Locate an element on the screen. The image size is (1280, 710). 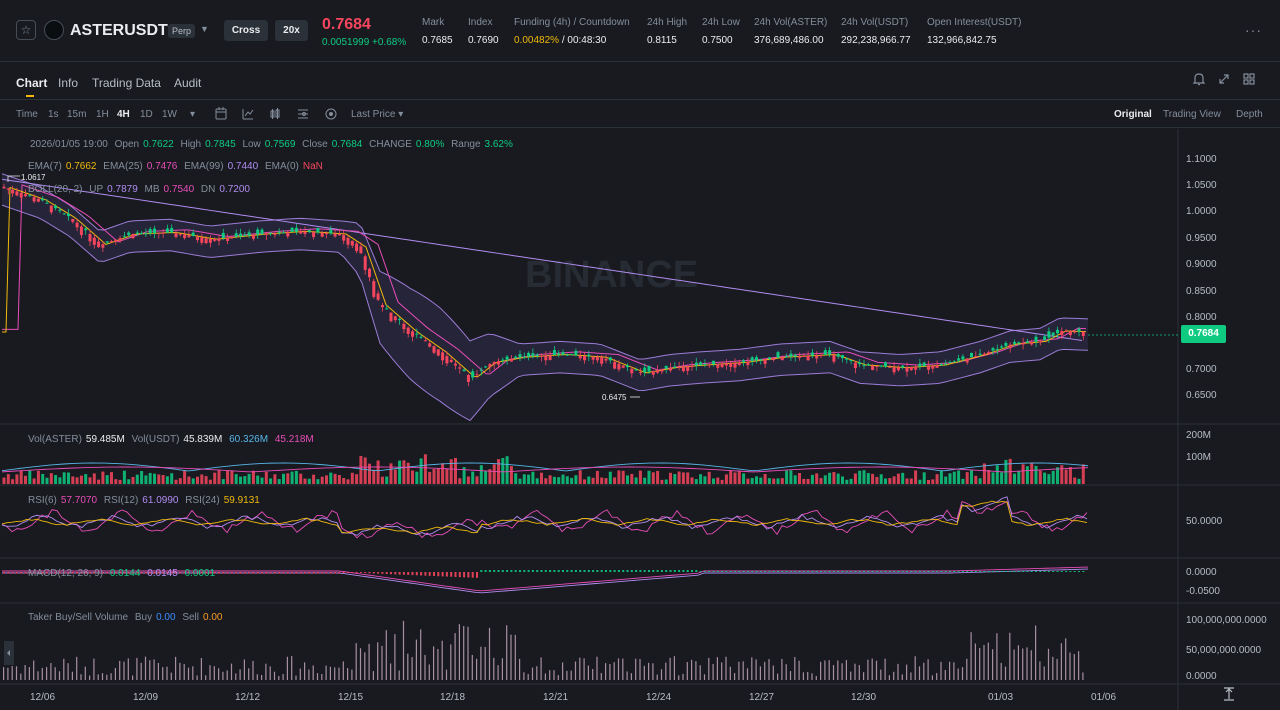
high-marker: 1.0617 is located at coordinates (33, 177).